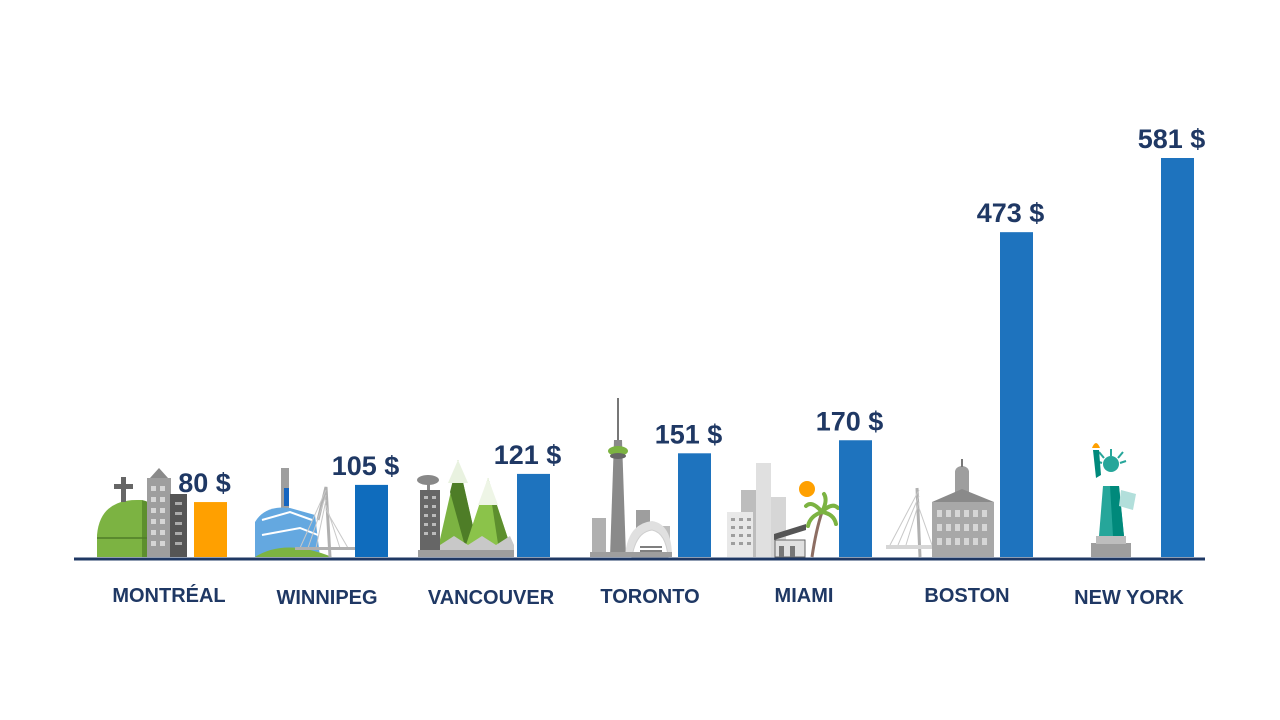 The width and height of the screenshot is (1280, 720). Describe the element at coordinates (689, 434) in the screenshot. I see `value-label-4: 151 $` at that location.